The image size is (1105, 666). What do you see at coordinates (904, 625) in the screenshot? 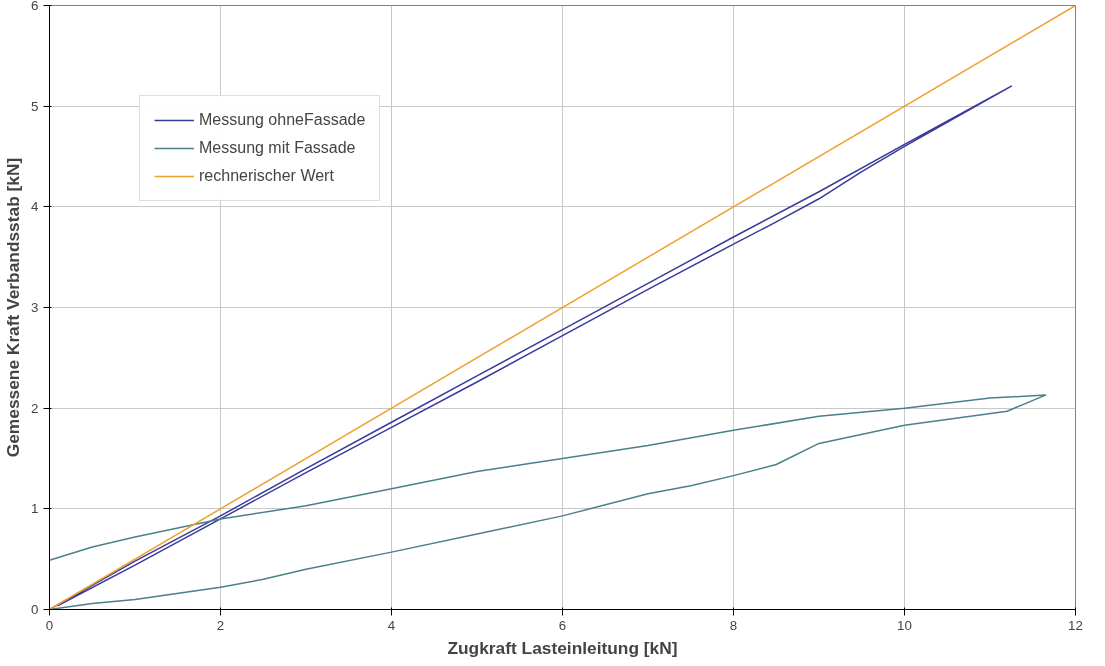
I see `x-tick-label: 10` at bounding box center [904, 625].